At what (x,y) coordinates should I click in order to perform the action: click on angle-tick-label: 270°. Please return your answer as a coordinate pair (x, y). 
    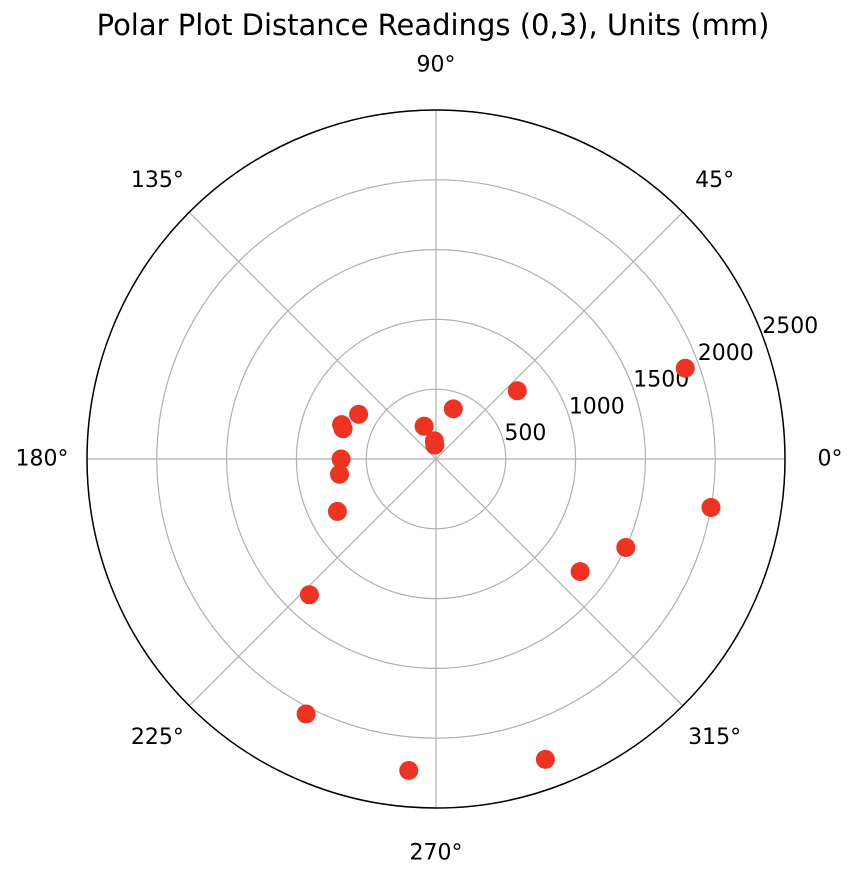
    Looking at the image, I should click on (436, 853).